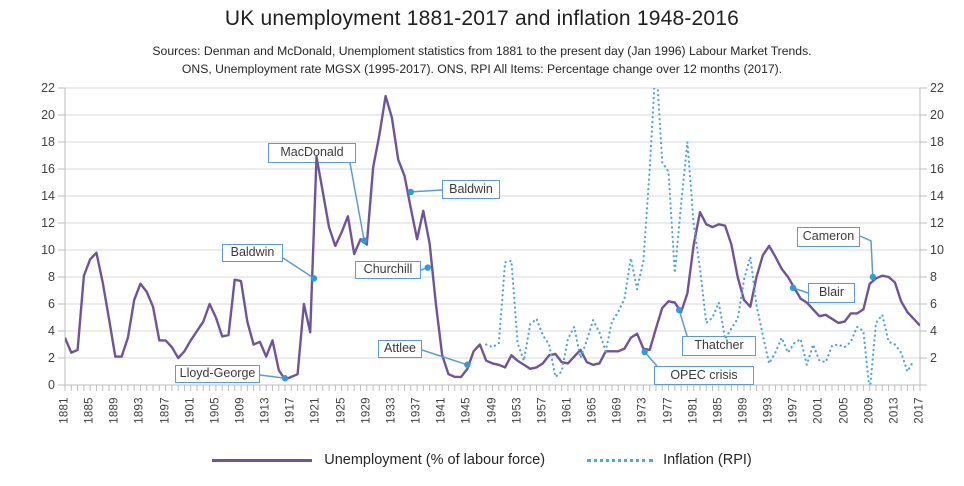 The height and width of the screenshot is (486, 964). I want to click on x-axis-label: 1909, so click(240, 410).